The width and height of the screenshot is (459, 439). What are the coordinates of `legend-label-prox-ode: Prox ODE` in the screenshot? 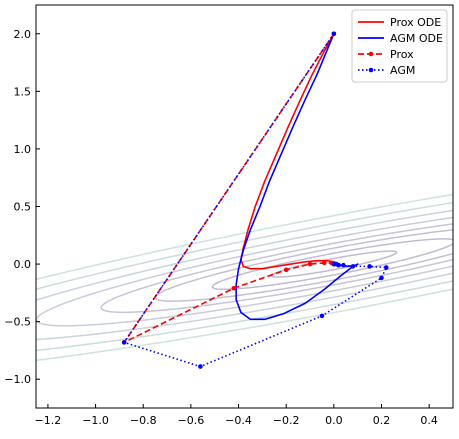 It's located at (415, 22).